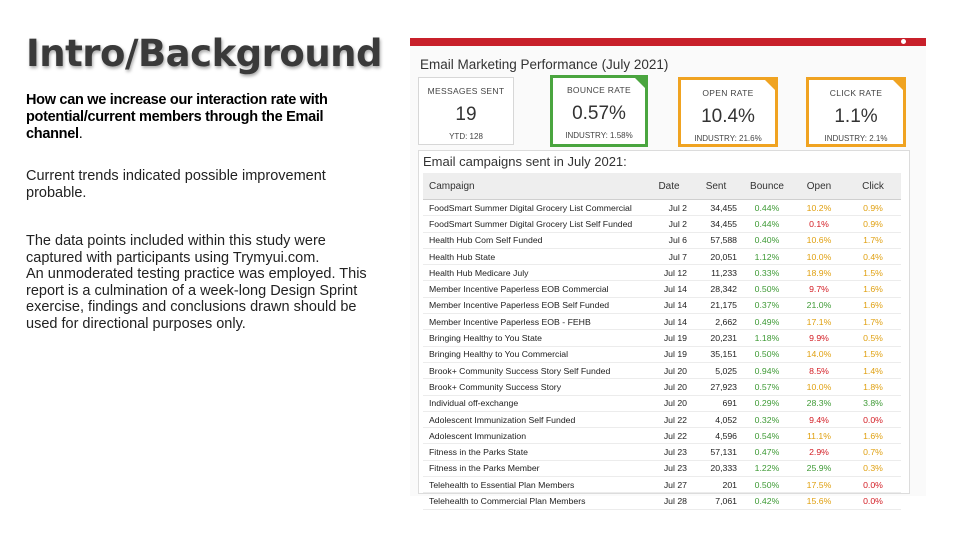 The height and width of the screenshot is (540, 960). What do you see at coordinates (819, 240) in the screenshot?
I see `open-cell: 10.6%` at bounding box center [819, 240].